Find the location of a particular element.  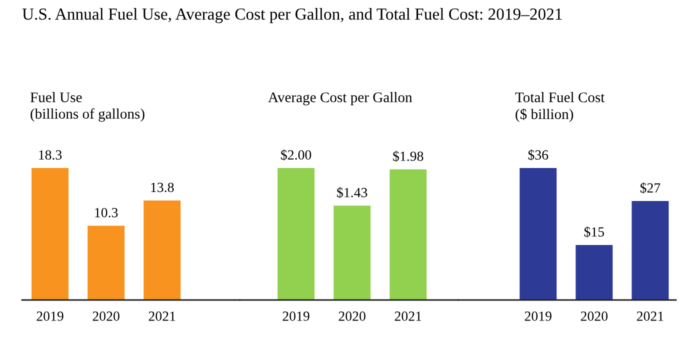

data-label: 10.3 is located at coordinates (106, 213).